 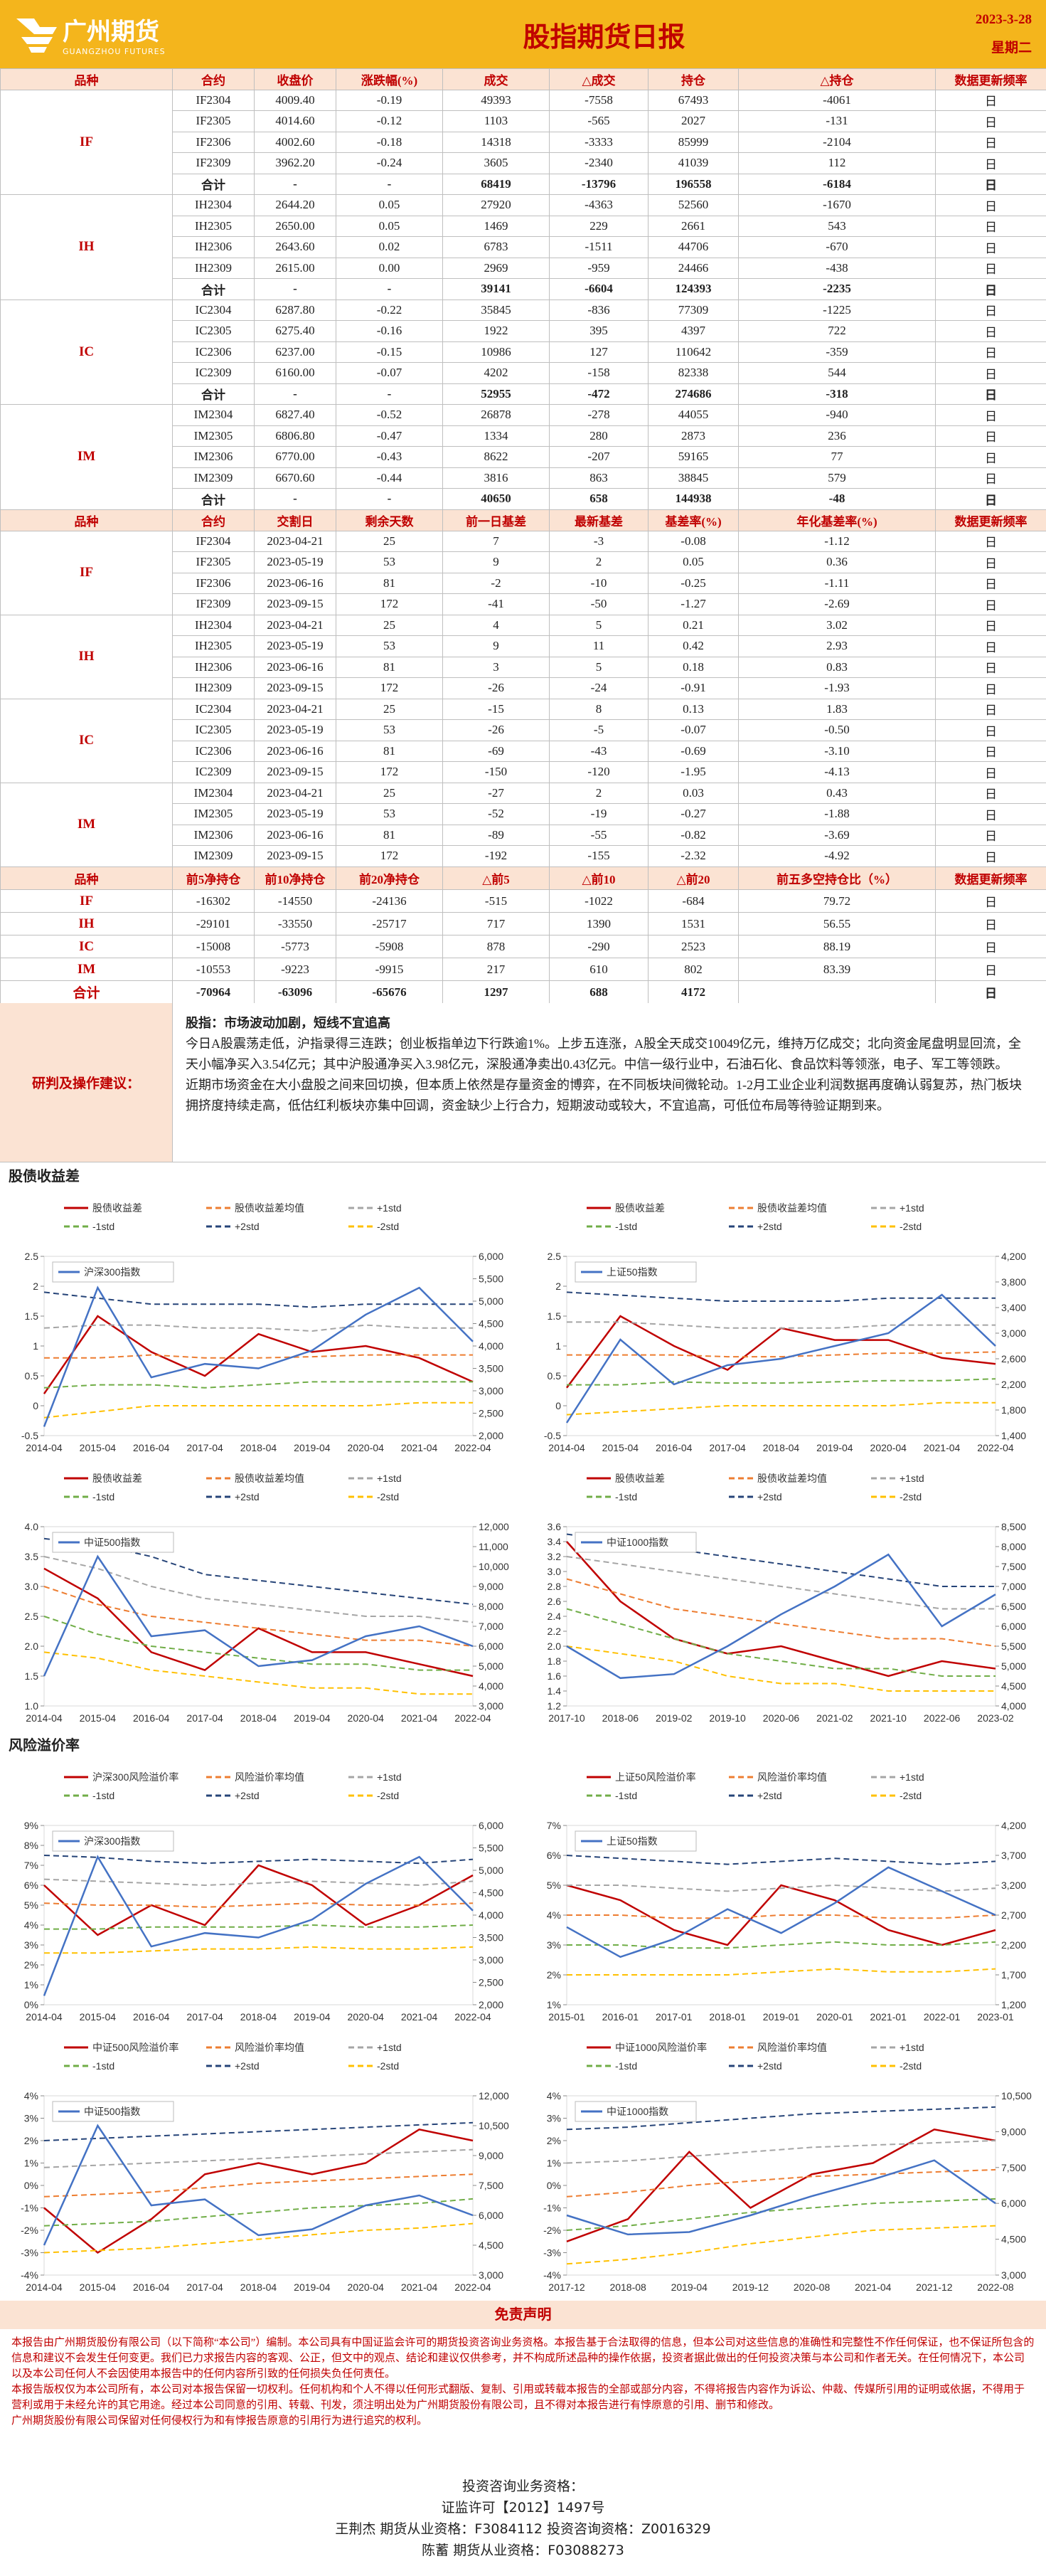 What do you see at coordinates (599, 101) in the screenshot?
I see `cell: -7558` at bounding box center [599, 101].